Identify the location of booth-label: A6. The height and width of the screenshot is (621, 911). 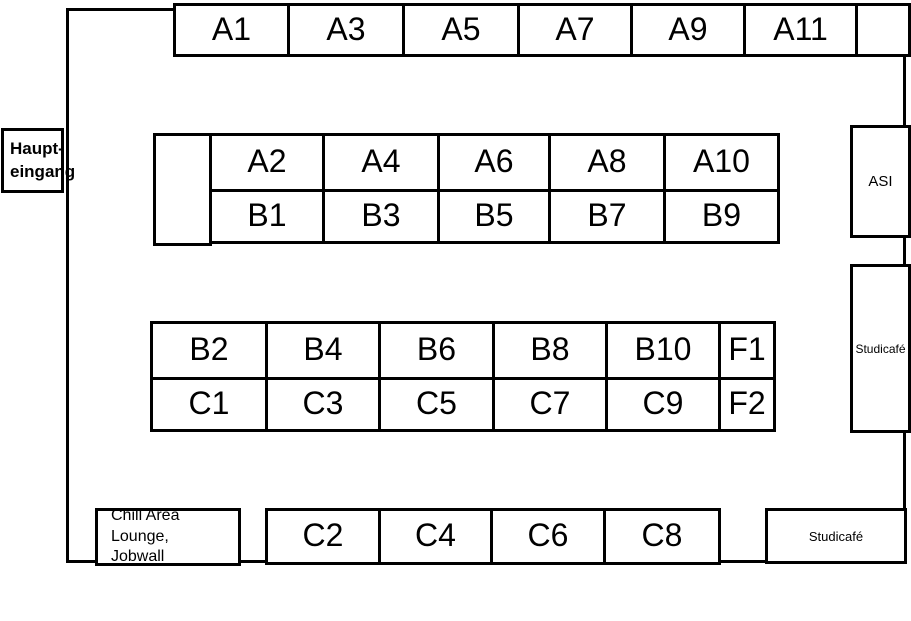
(494, 161).